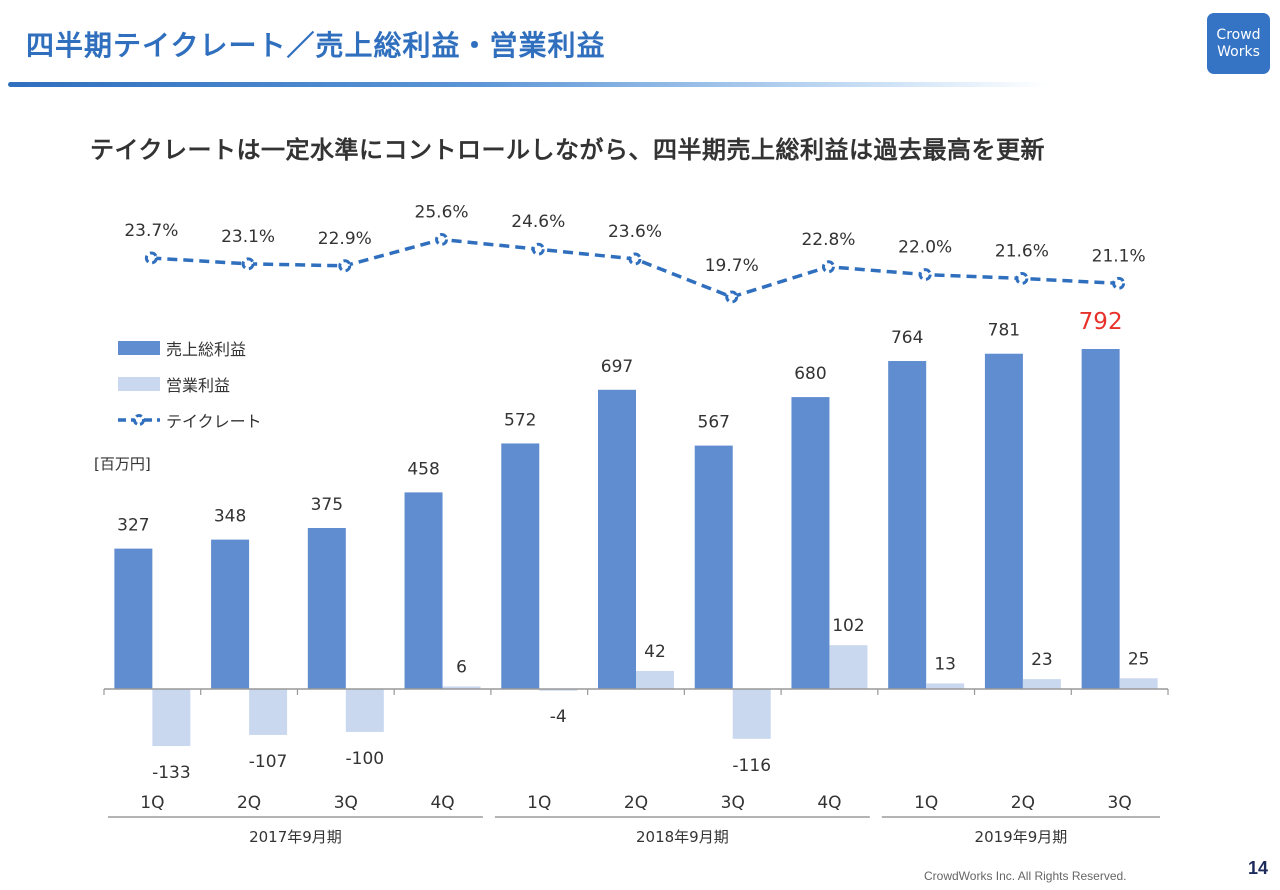  I want to click on group-label: 2017年9月期, so click(295, 837).